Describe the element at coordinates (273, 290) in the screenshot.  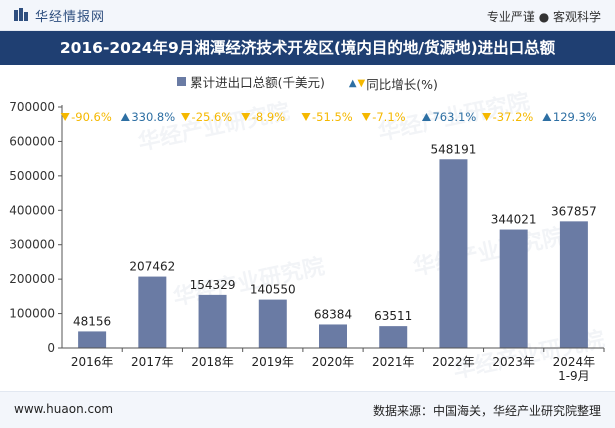
I see `bar-value-label: 140550` at that location.